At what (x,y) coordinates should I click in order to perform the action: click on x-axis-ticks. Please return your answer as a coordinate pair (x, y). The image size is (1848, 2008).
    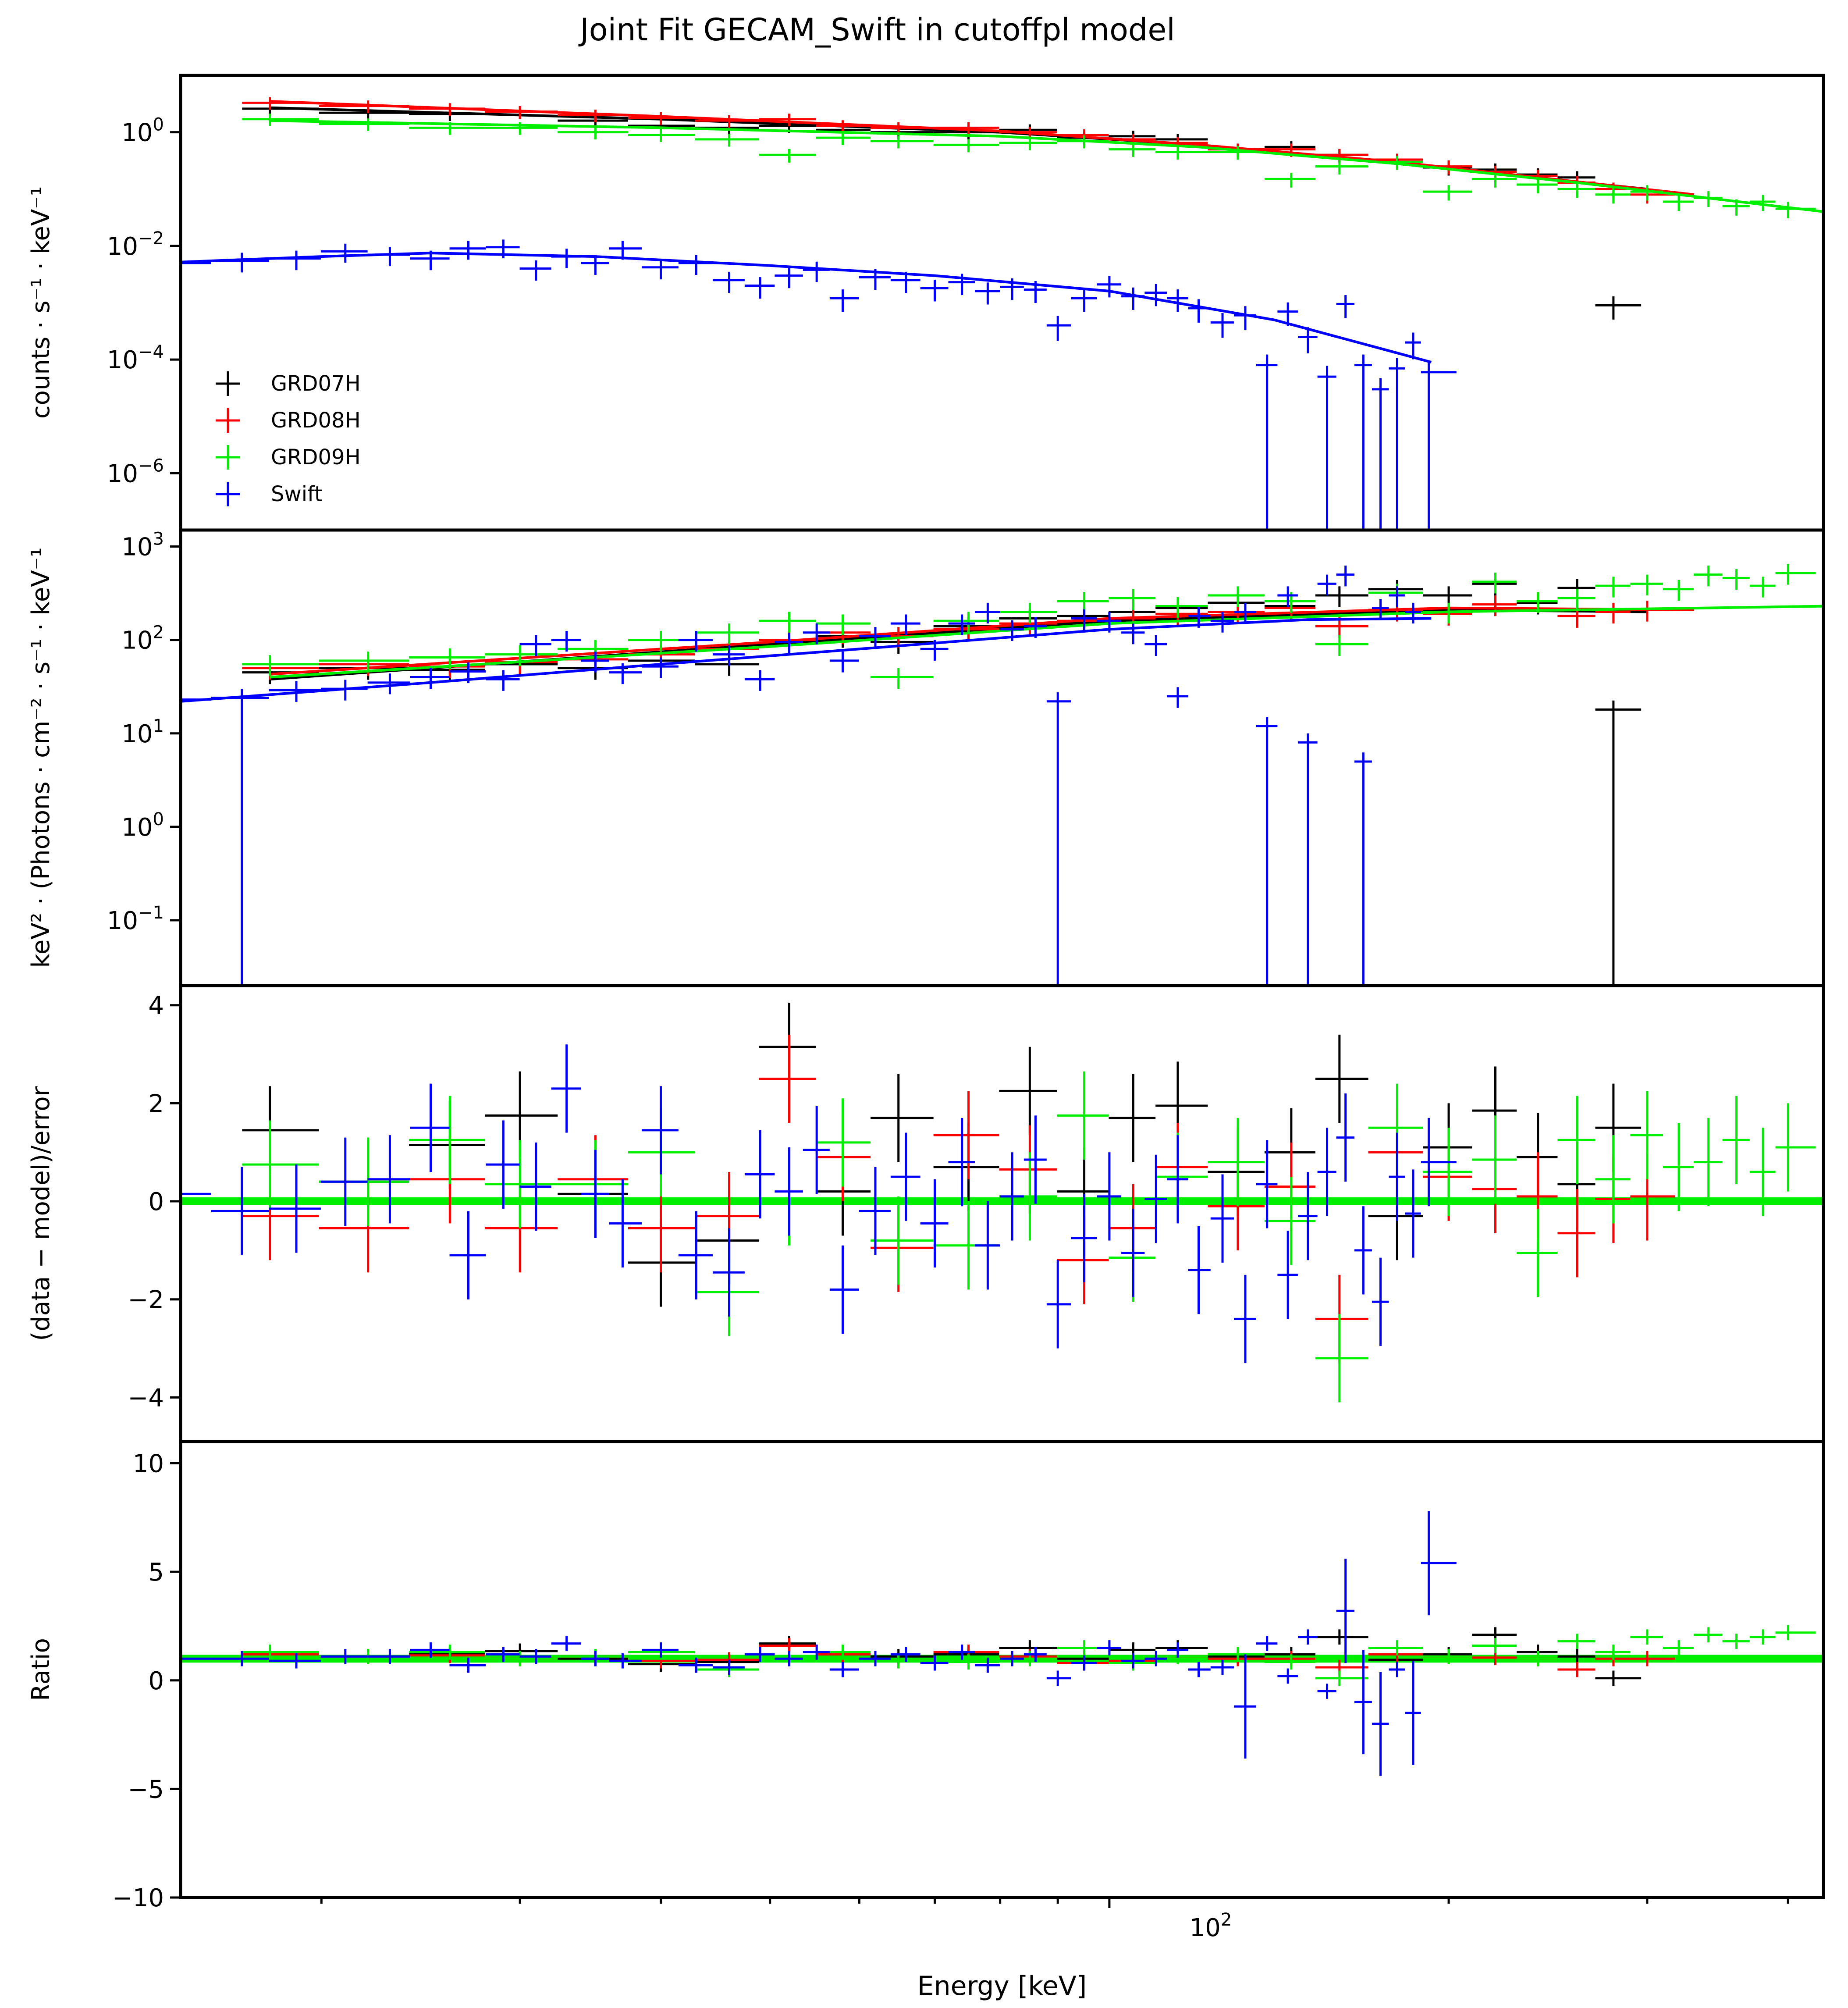
    Looking at the image, I should click on (1054, 1903).